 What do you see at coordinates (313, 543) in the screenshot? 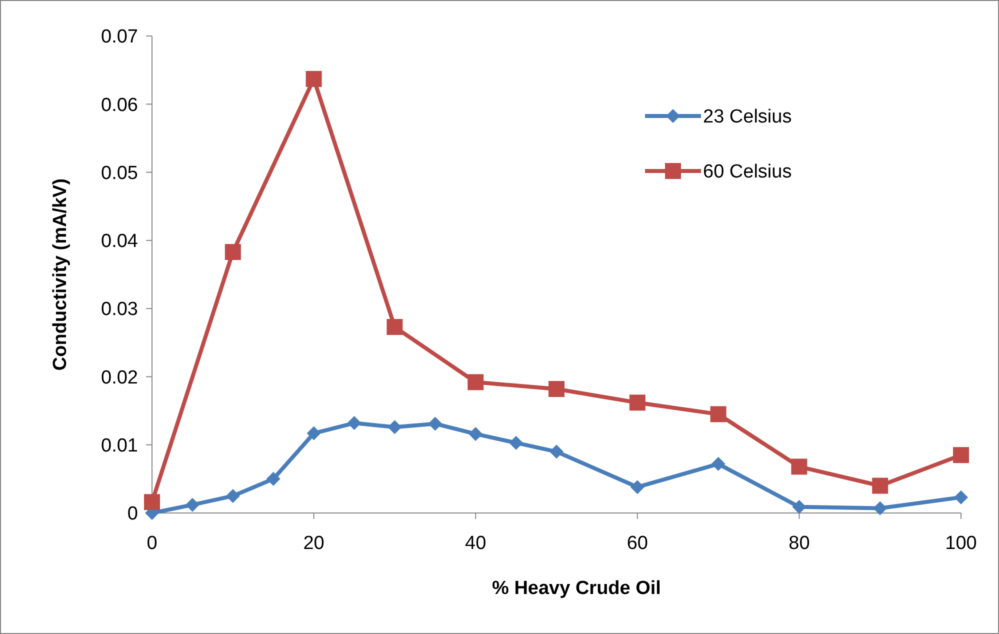
I see `x-tick-label: 20` at bounding box center [313, 543].